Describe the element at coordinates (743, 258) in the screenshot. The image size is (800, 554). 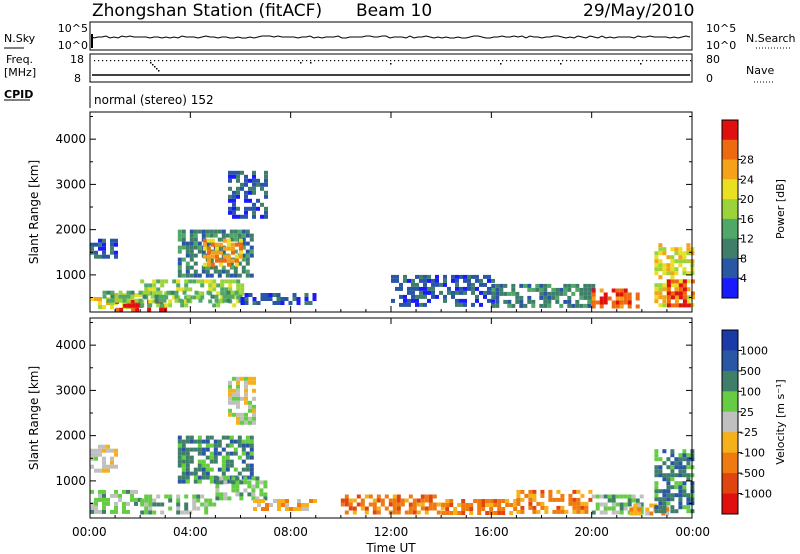
I see `colorbar-tick-label: 8` at that location.